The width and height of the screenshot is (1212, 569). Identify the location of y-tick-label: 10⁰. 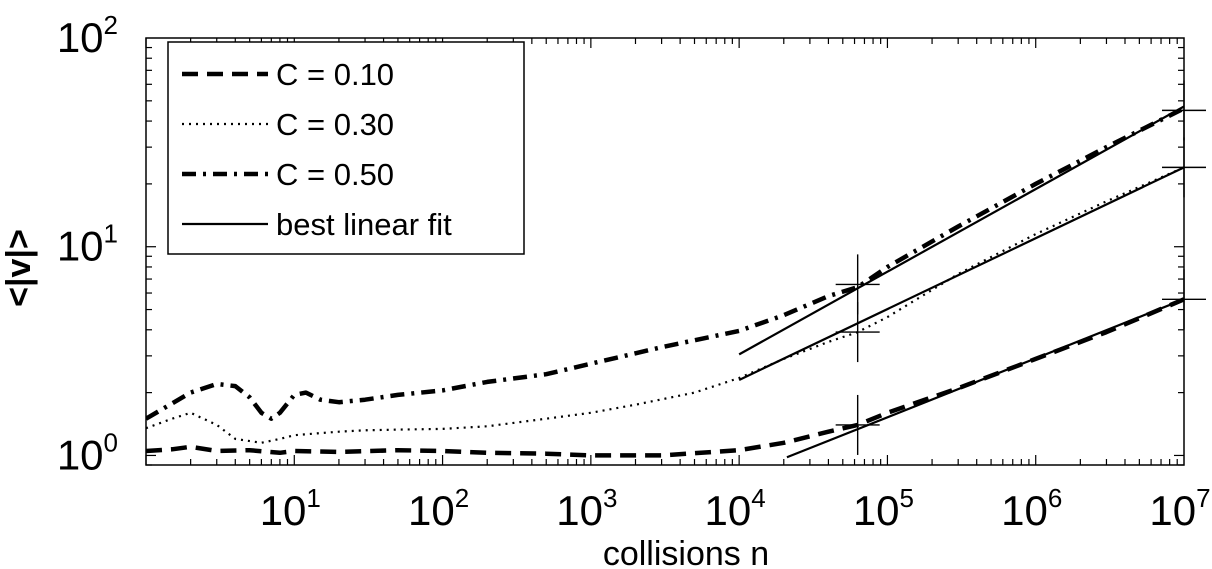
(87, 452).